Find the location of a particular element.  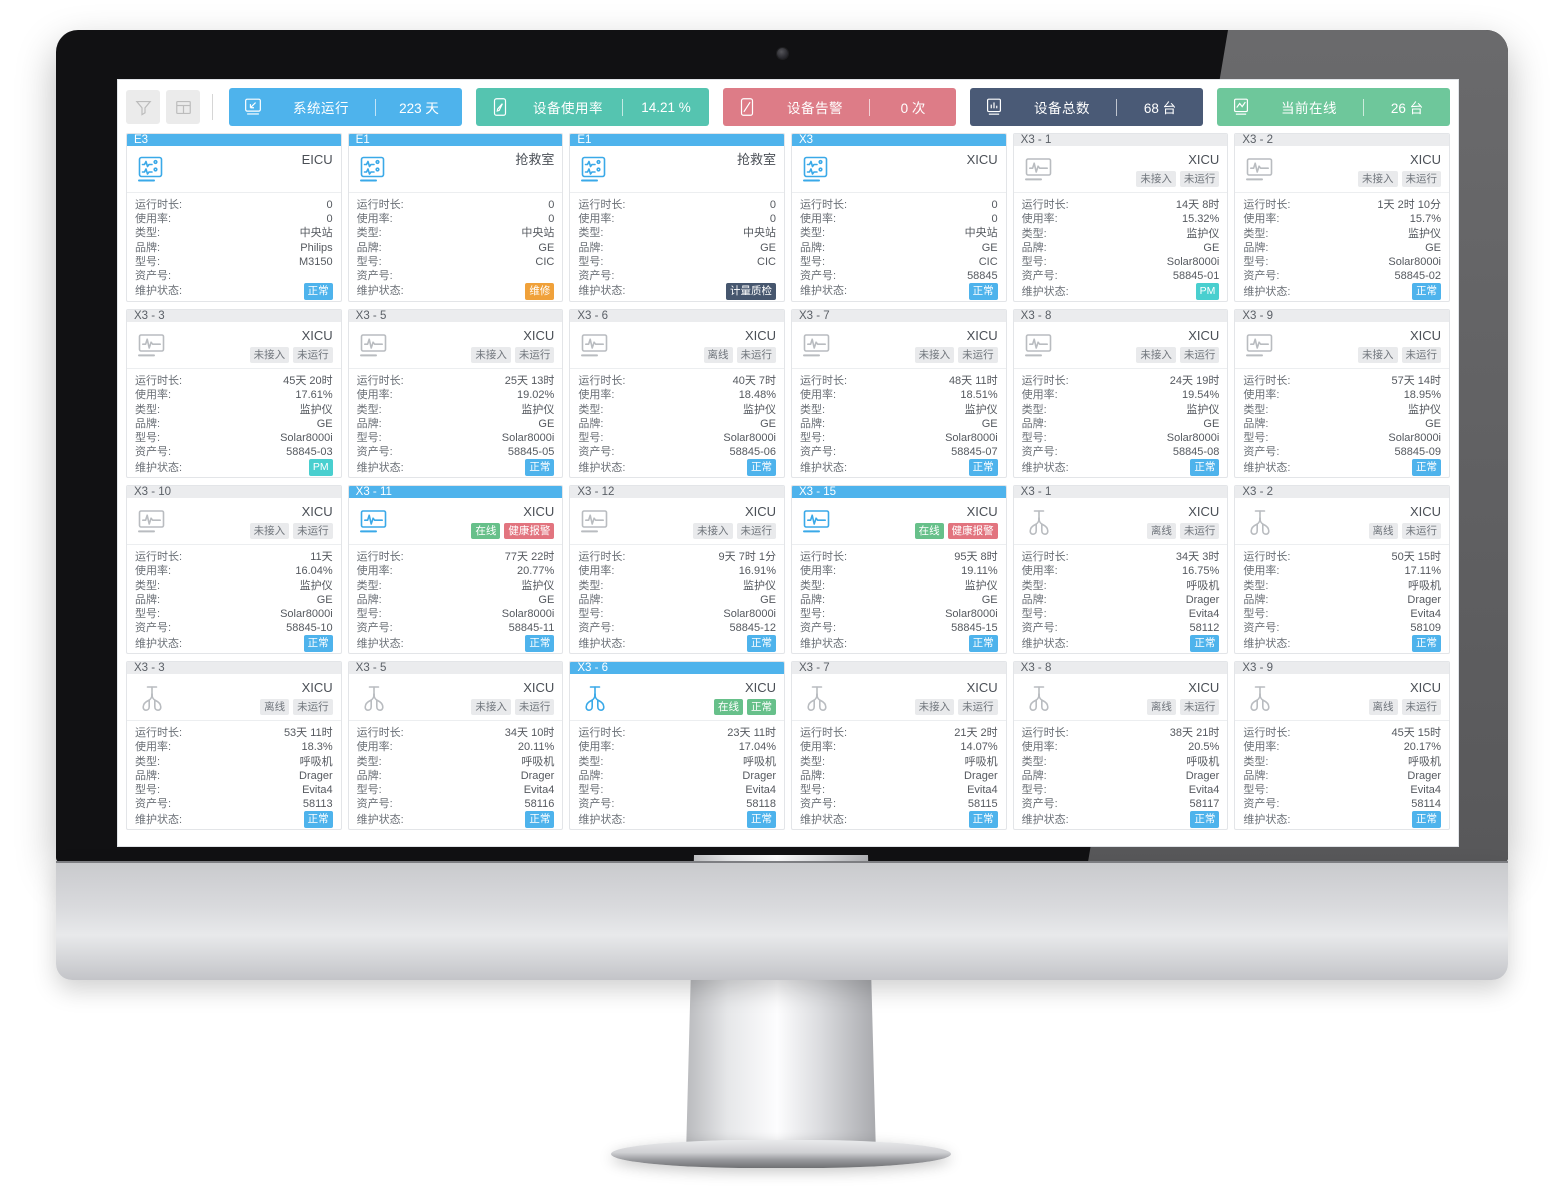

filter-icon-button is located at coordinates (143, 107).